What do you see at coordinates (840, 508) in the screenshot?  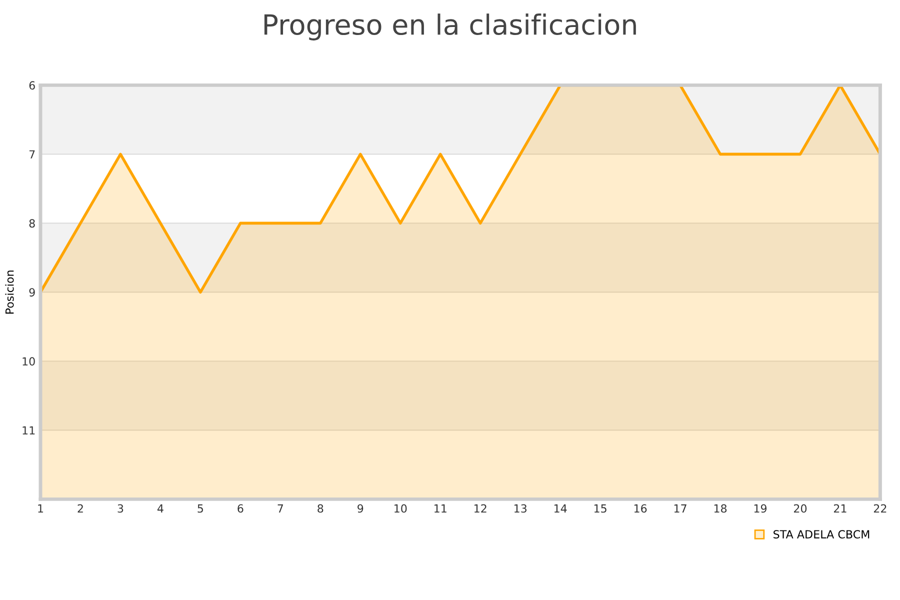 I see `x-tick-label: 21` at bounding box center [840, 508].